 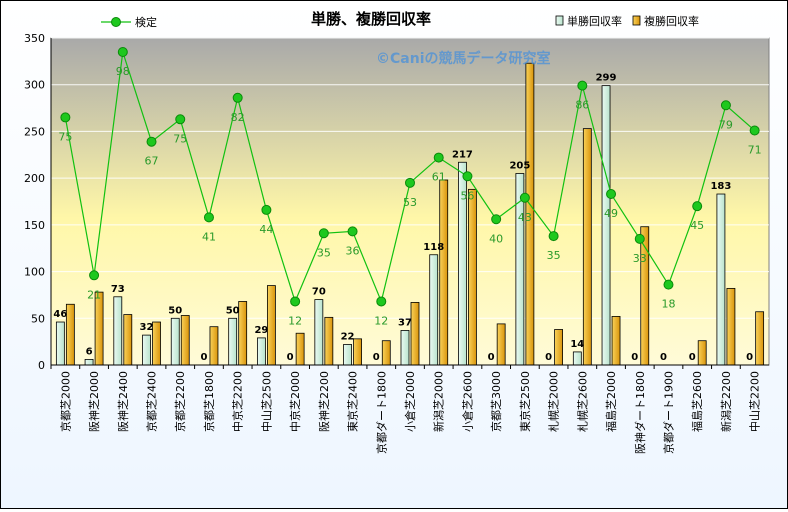 What do you see at coordinates (319, 292) in the screenshot?
I see `data-label-tansho: 70` at bounding box center [319, 292].